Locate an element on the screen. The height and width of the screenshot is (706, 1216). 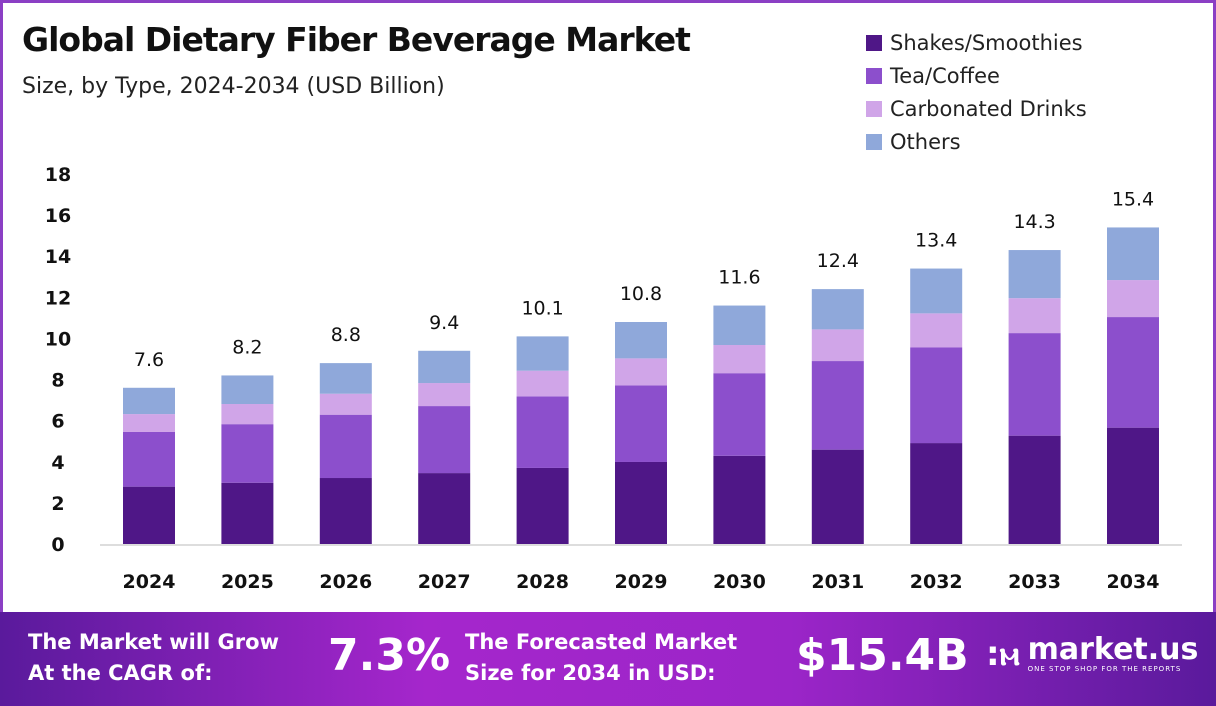
x-tick-label: 2033 is located at coordinates (1034, 582).